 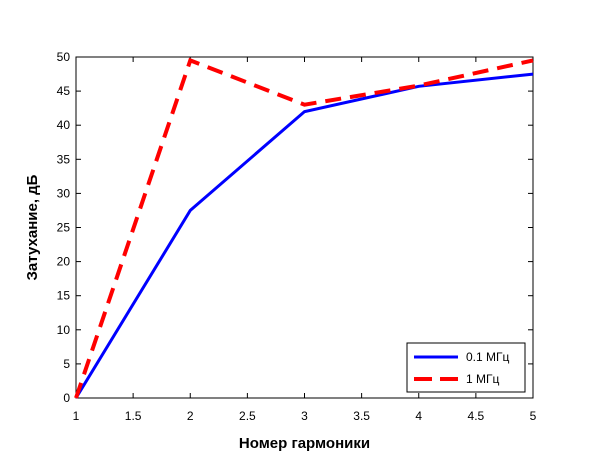 What do you see at coordinates (64, 159) in the screenshot?
I see `y-tick-label: 35` at bounding box center [64, 159].